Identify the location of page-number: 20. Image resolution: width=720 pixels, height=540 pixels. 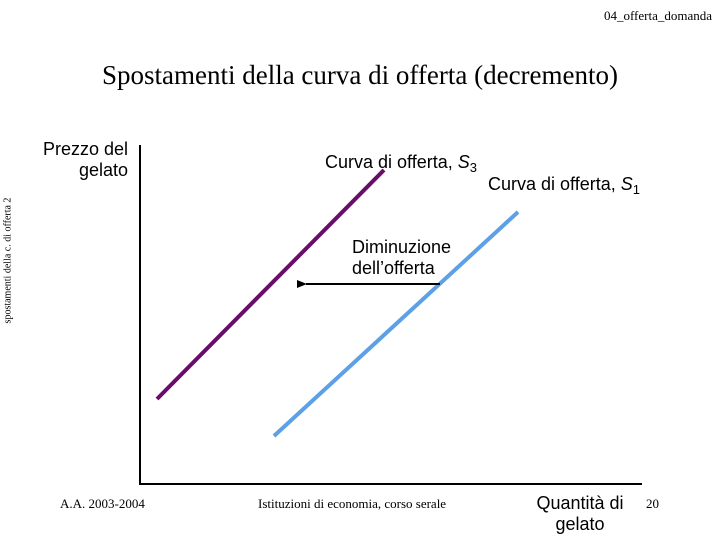
(652, 503).